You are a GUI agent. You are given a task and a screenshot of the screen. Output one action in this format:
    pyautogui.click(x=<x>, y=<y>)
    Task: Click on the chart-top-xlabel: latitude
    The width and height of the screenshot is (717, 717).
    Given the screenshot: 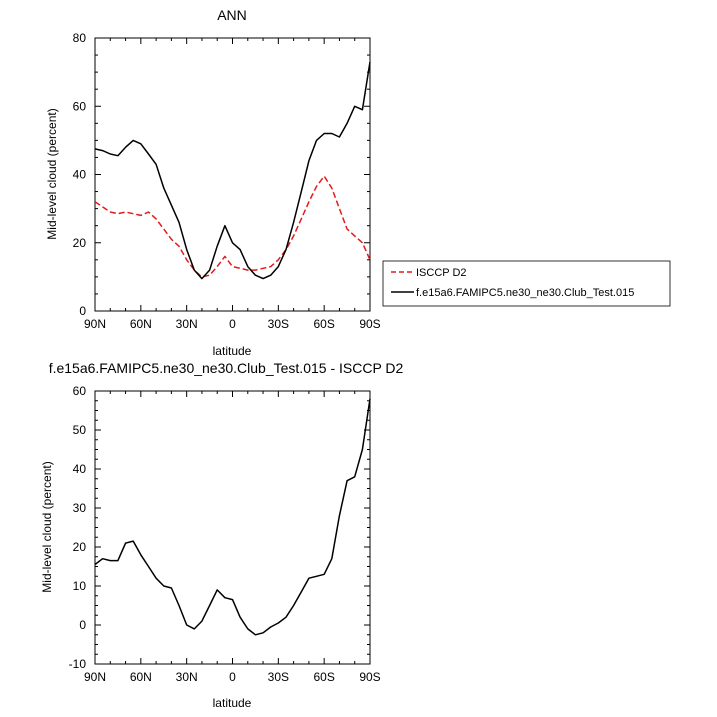 What is the action you would take?
    pyautogui.click(x=232, y=351)
    